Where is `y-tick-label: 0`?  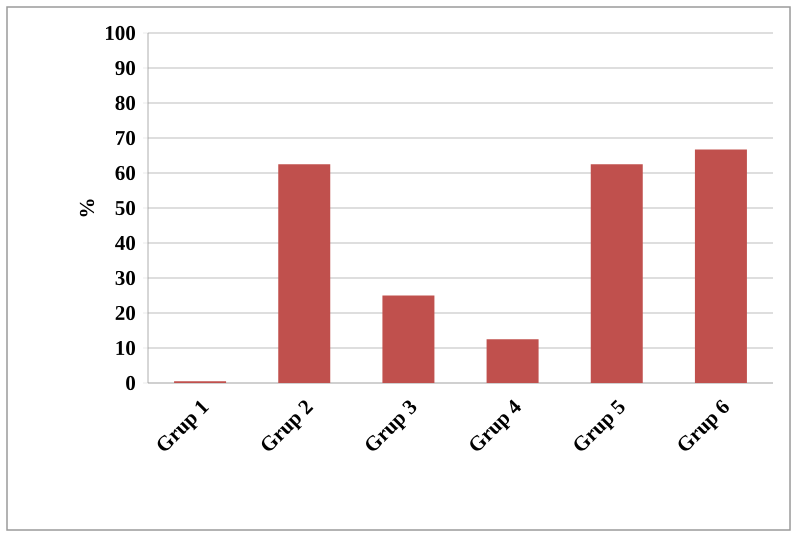 y-tick-label: 0 is located at coordinates (131, 383).